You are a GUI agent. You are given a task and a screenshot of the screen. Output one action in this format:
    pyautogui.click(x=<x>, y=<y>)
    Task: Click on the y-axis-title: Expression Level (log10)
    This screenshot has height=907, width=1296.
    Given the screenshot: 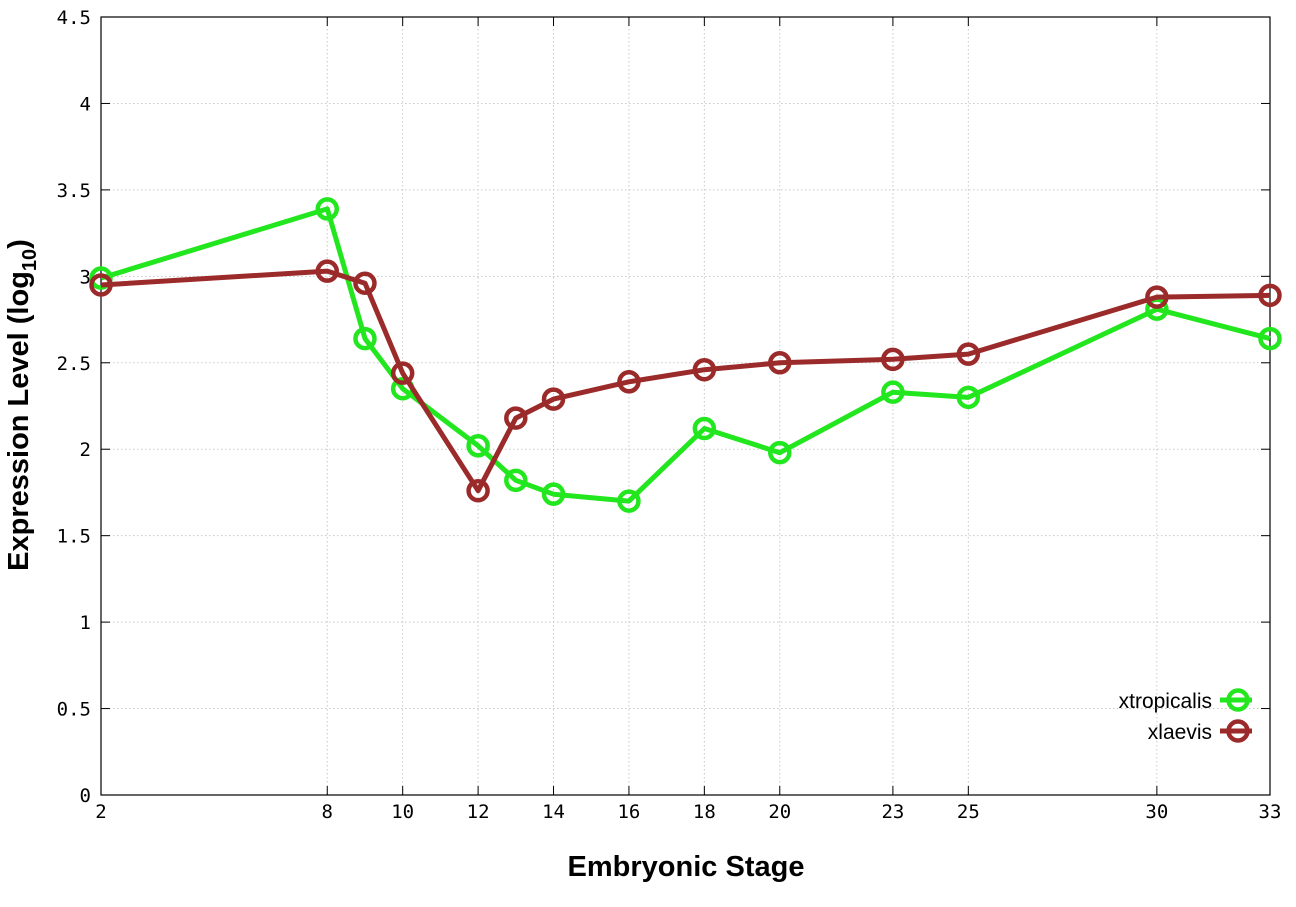 What is the action you would take?
    pyautogui.click(x=22, y=405)
    